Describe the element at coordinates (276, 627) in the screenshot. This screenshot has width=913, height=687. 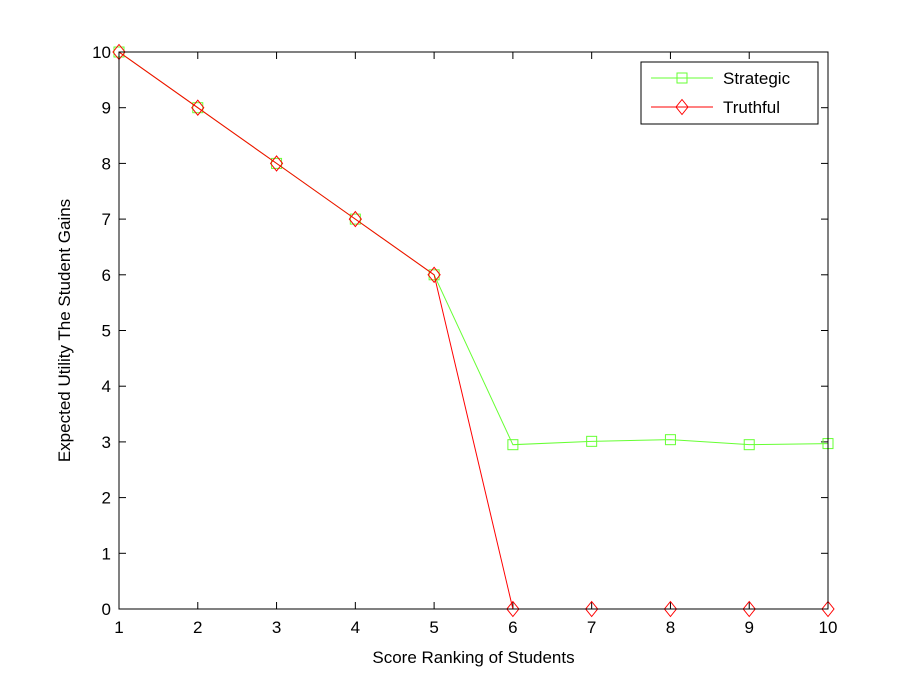
I see `x-tick-label: 3` at that location.